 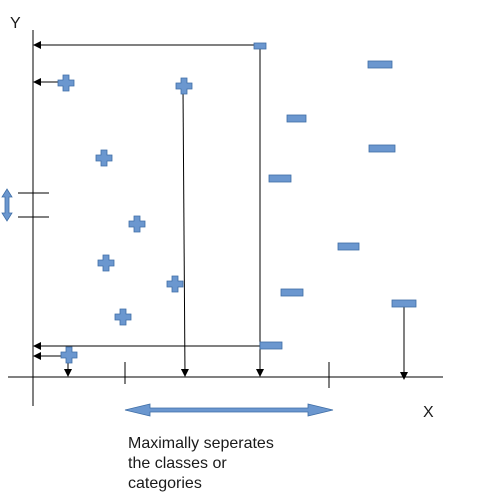 I want to click on y-double-arrow-icon, so click(x=7, y=205).